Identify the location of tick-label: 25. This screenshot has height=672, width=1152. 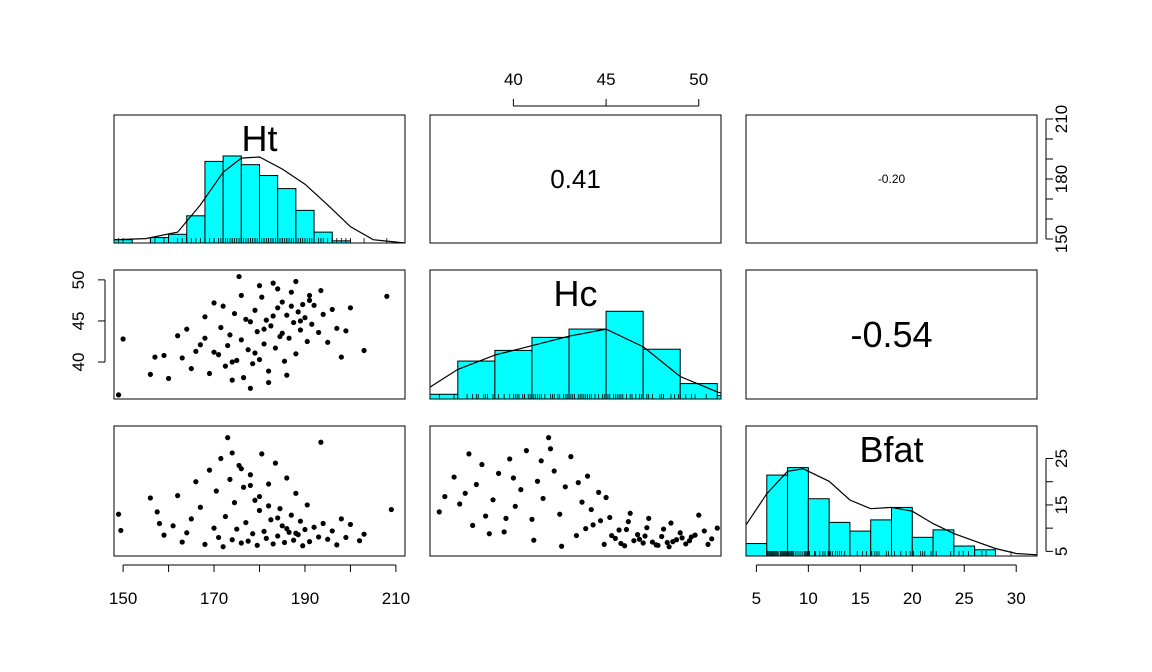
(964, 598).